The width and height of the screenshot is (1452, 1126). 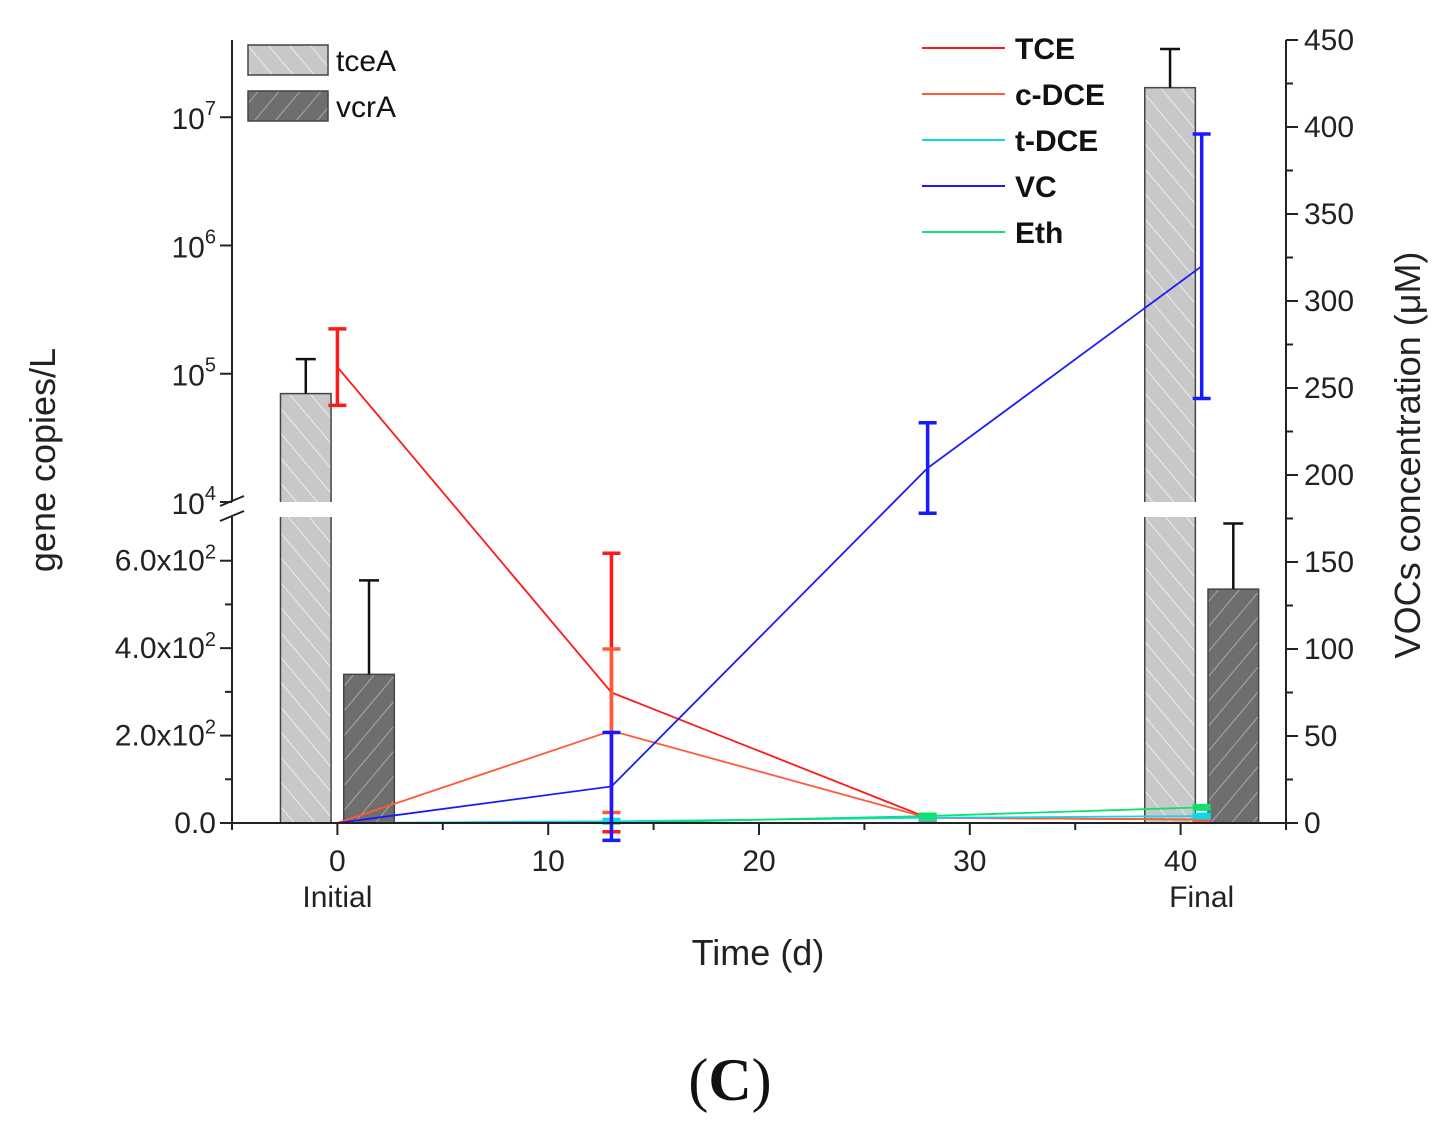 I want to click on y-right-tick-label-6: 300, so click(x=1329, y=301).